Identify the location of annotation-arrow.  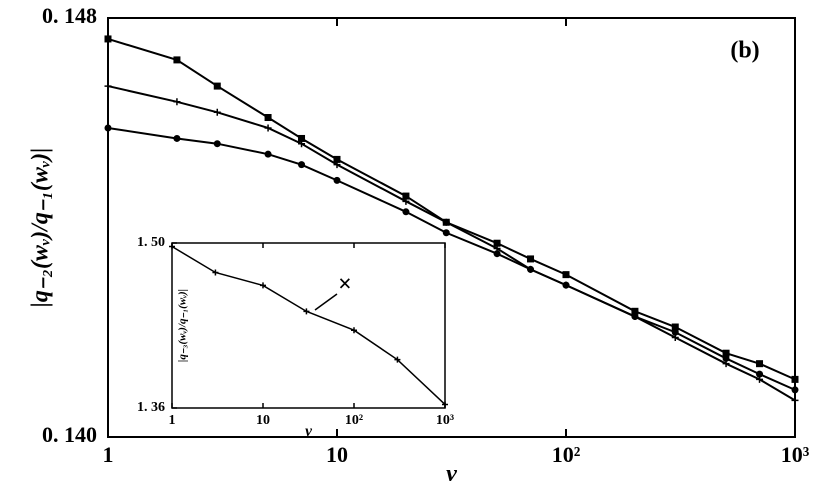
(326, 302).